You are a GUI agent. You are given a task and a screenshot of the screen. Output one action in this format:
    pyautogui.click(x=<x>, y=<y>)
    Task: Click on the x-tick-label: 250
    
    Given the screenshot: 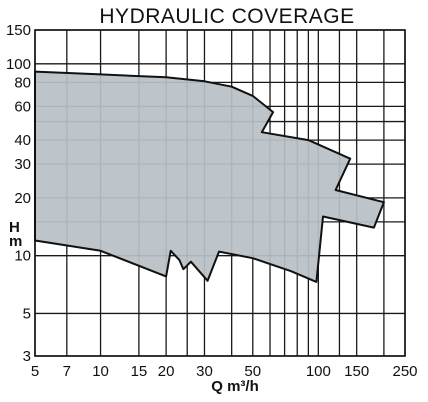 What is the action you would take?
    pyautogui.click(x=404, y=371)
    